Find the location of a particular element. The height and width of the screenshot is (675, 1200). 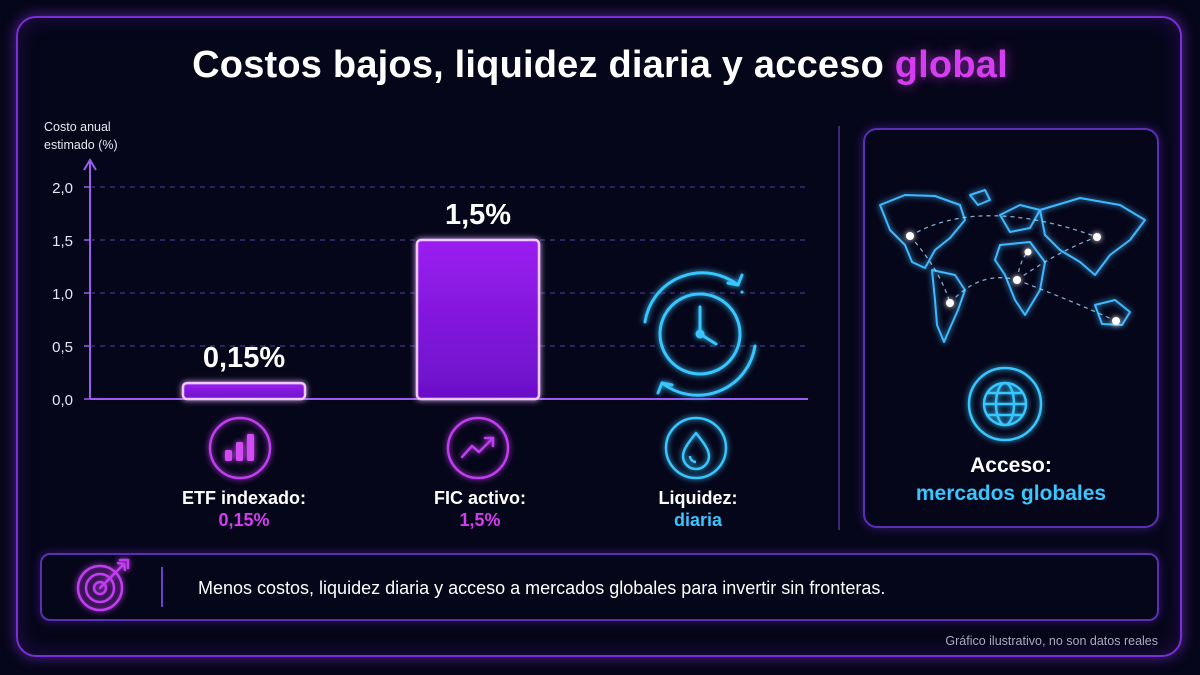

category-etf-value: 0,15% is located at coordinates (244, 520).